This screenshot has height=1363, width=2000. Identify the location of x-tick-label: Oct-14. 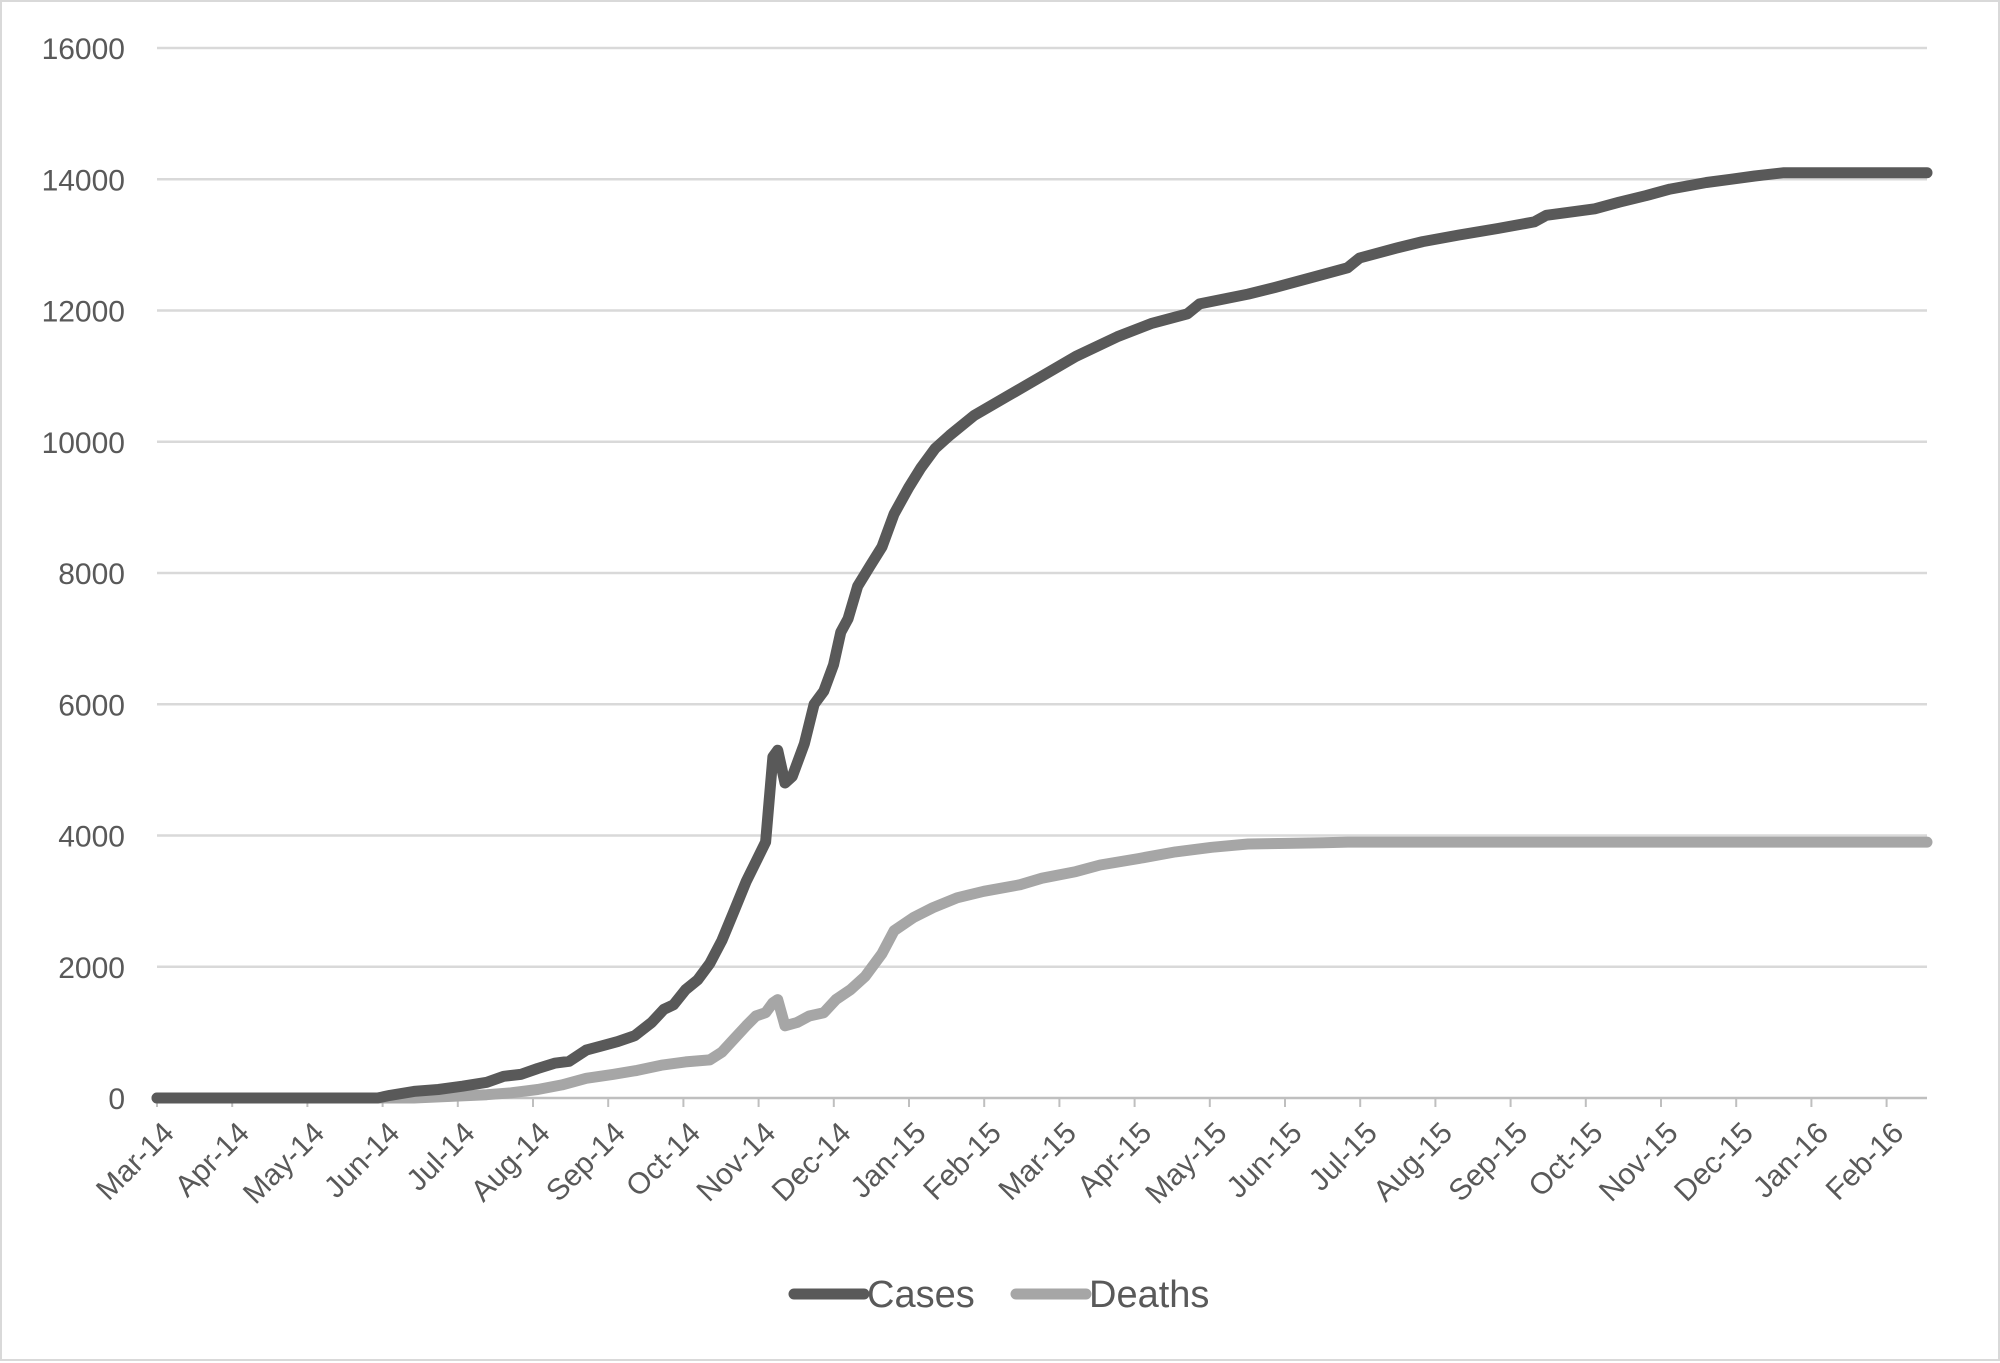
(663, 1159).